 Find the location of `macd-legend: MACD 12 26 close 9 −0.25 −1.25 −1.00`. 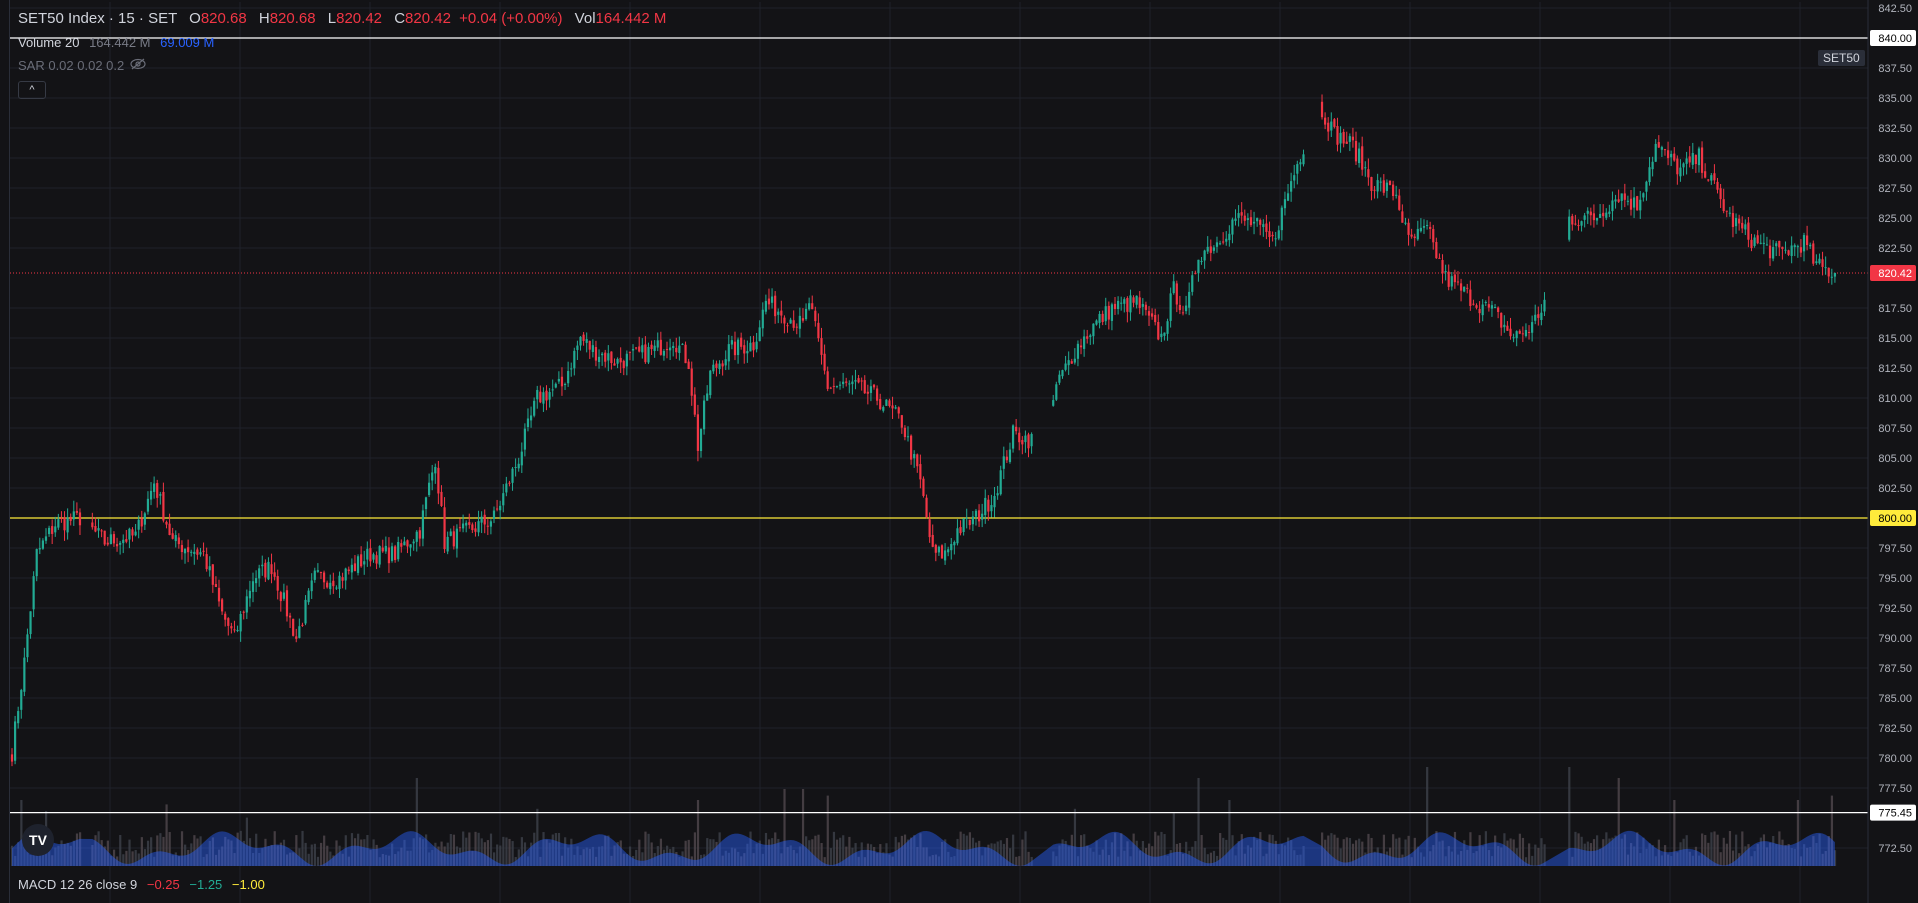

macd-legend: MACD 12 26 close 9 −0.25 −1.25 −1.00 is located at coordinates (141, 884).